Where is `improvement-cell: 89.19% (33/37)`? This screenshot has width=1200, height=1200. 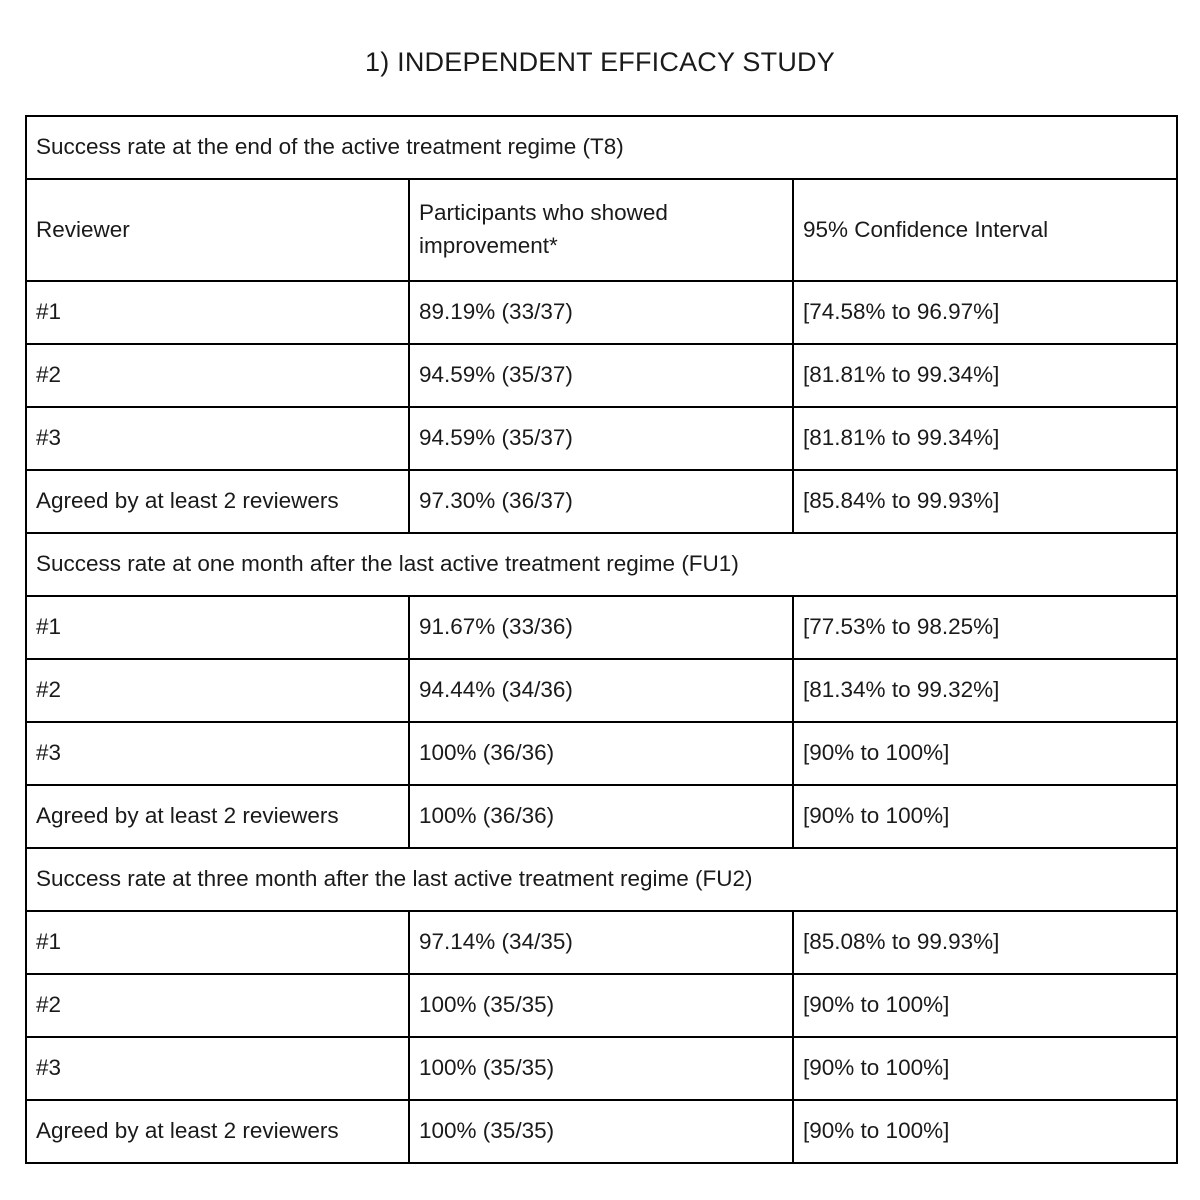
improvement-cell: 89.19% (33/37) is located at coordinates (601, 312).